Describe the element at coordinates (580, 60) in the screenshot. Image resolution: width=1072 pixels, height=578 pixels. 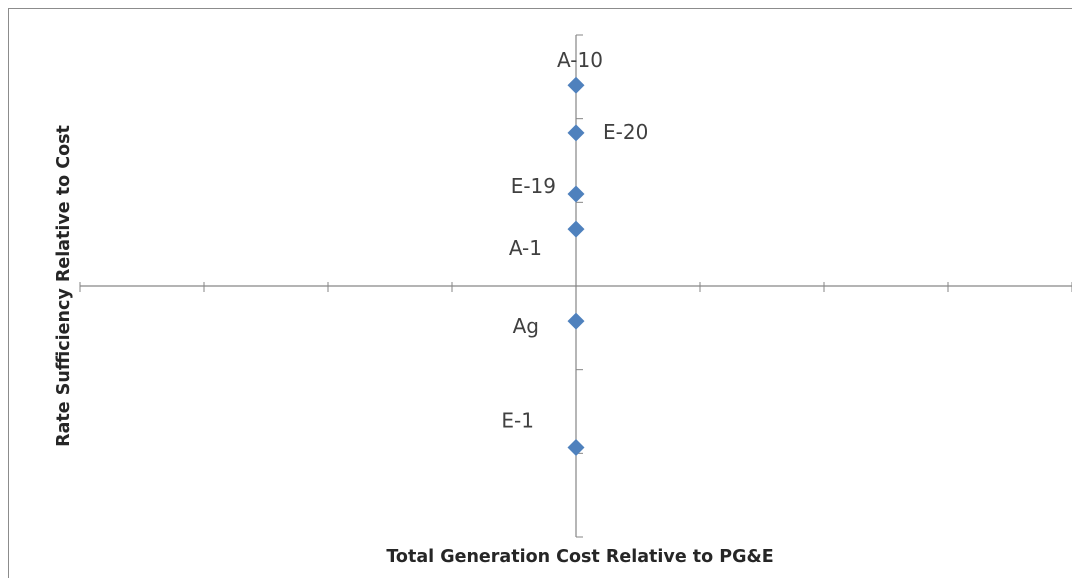
I see `data-point-label: A-10` at that location.